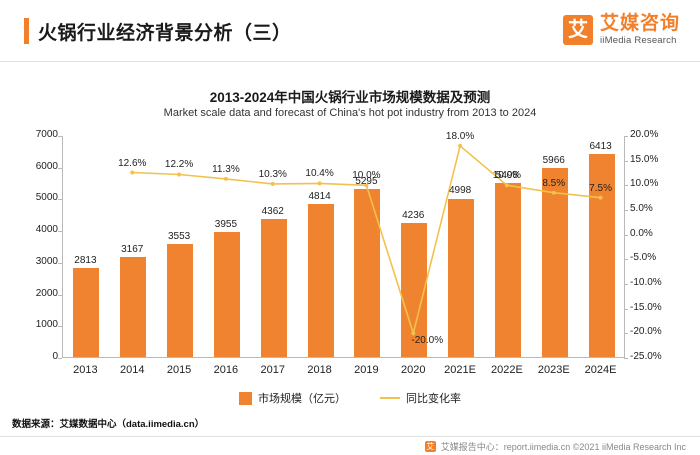 Image resolution: width=700 pixels, height=455 pixels. I want to click on y-axis-left-tick-label: 5000, so click(46, 198).